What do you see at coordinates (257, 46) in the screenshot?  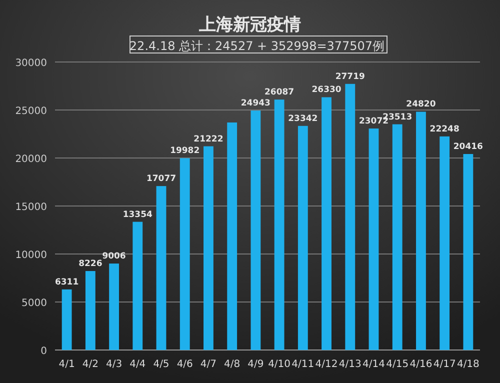 I see `chart-subtitle: 22.4.18 总计：24527 + 352998=377507例` at bounding box center [257, 46].